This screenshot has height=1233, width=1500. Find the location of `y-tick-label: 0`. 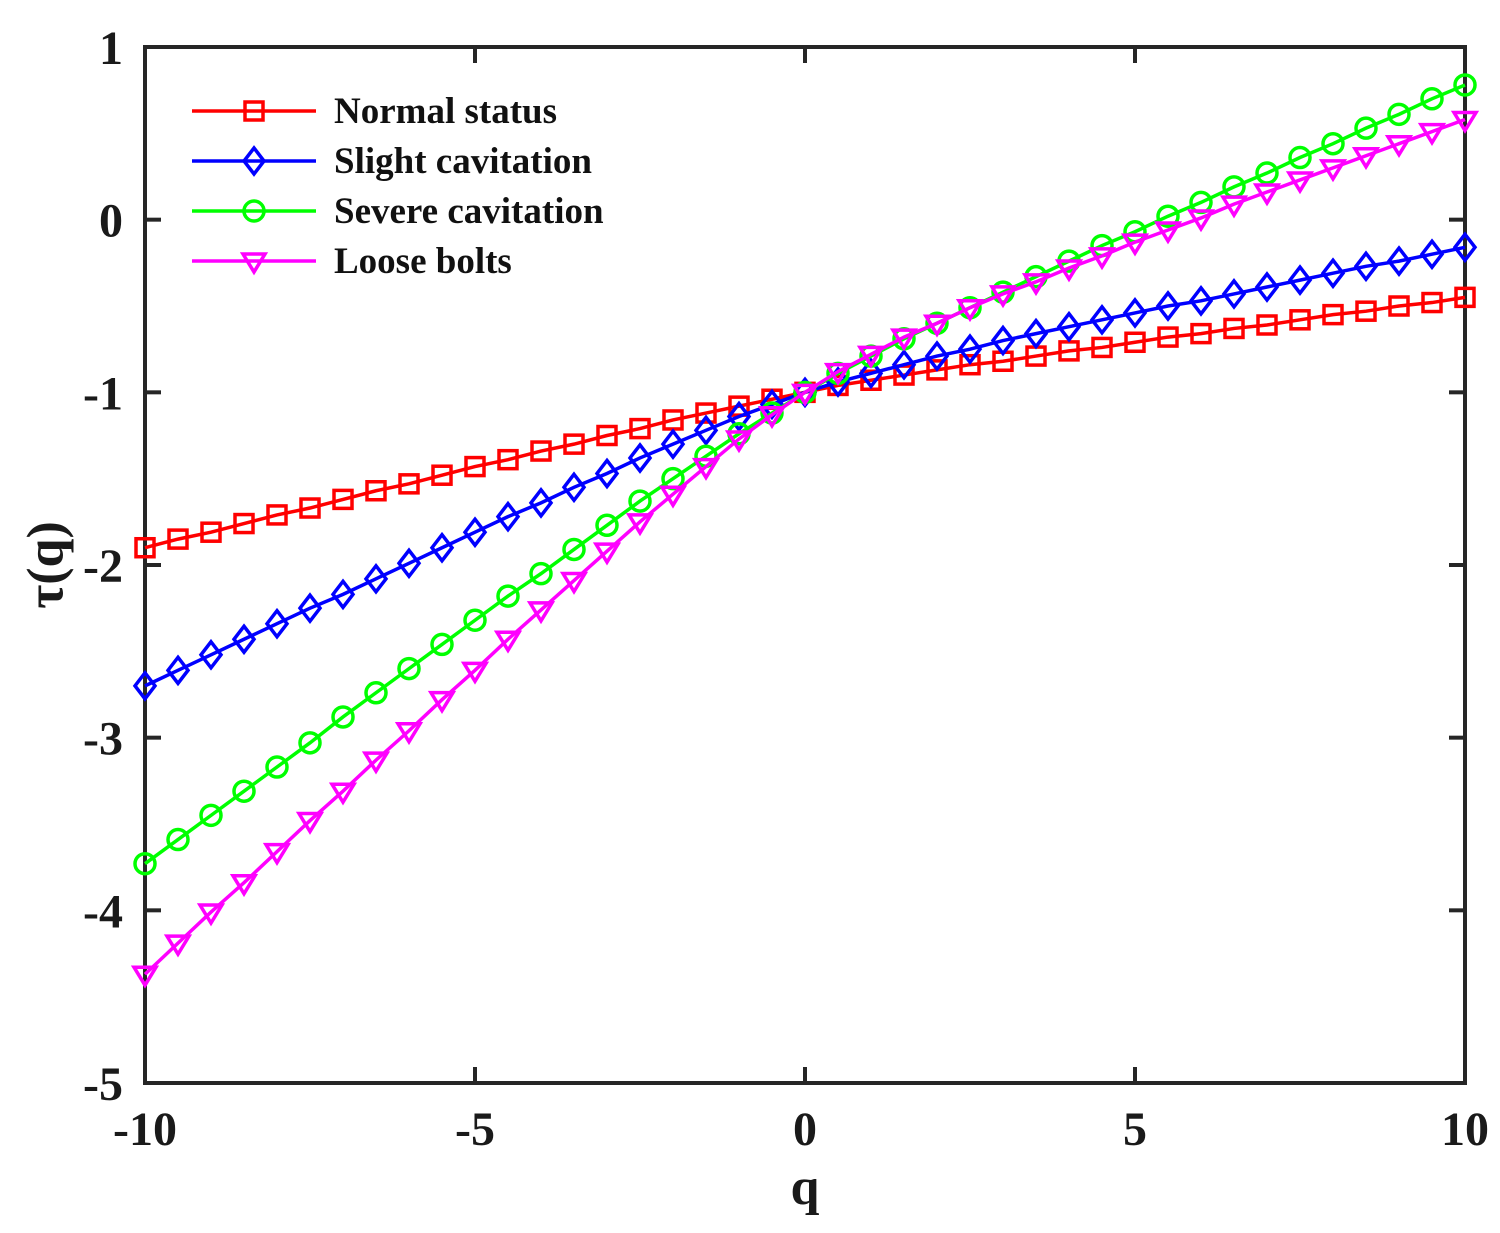

y-tick-label: 0 is located at coordinates (111, 221).